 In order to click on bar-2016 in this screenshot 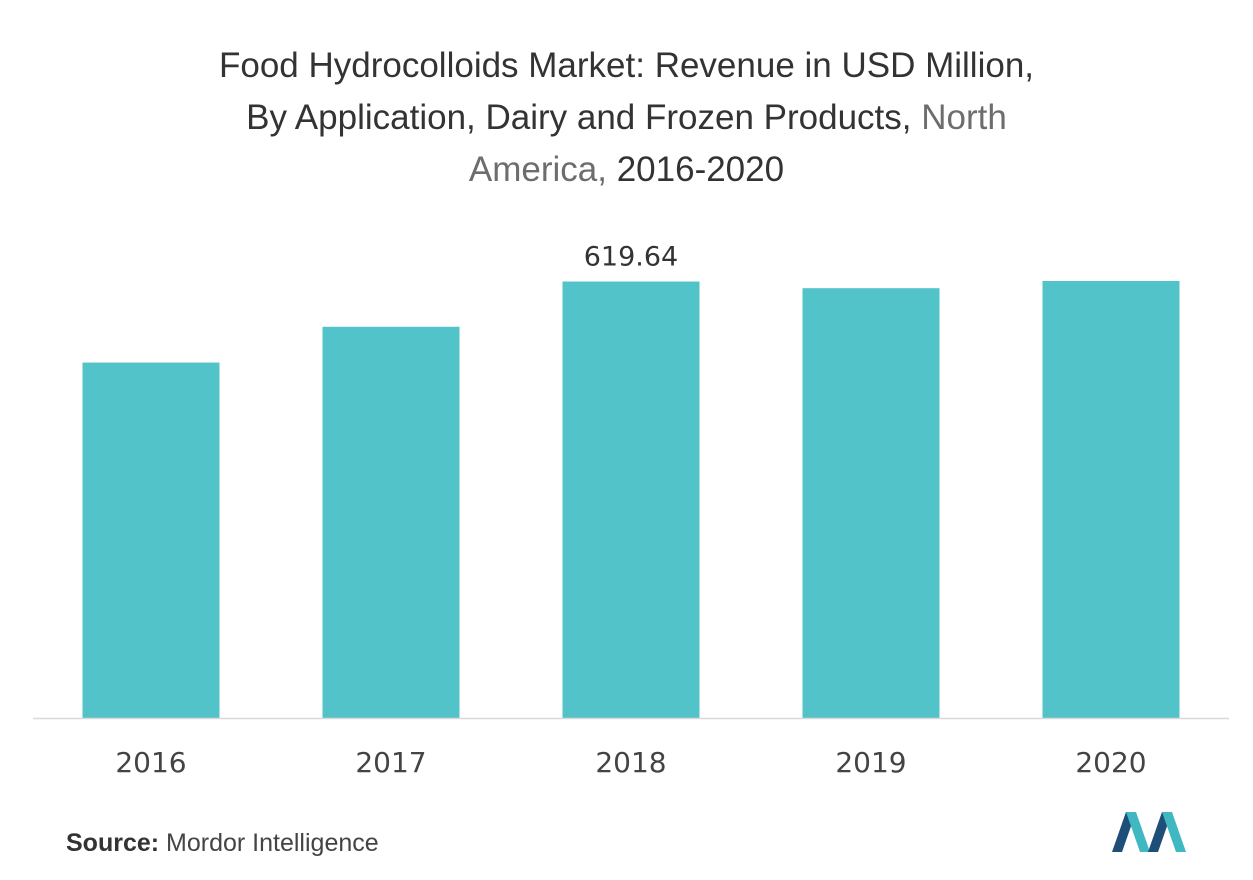, I will do `click(151, 540)`.